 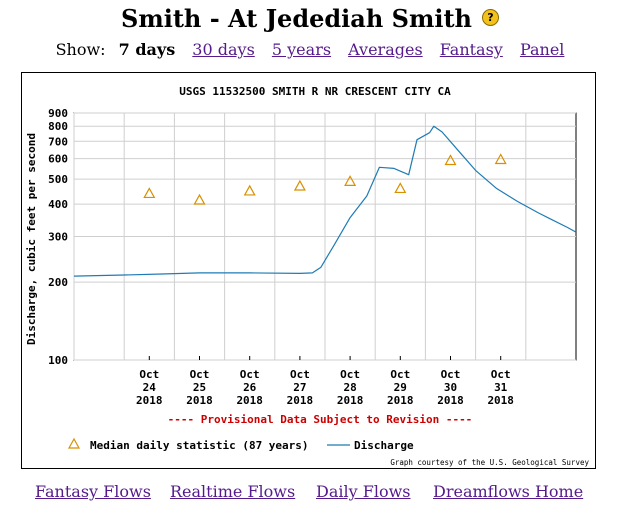 I want to click on link-30-days: 30 days, so click(x=223, y=49).